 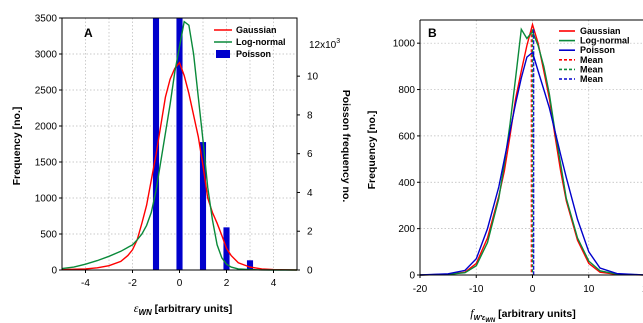 What do you see at coordinates (223, 54) in the screenshot?
I see `legend-swatch-poisson` at bounding box center [223, 54].